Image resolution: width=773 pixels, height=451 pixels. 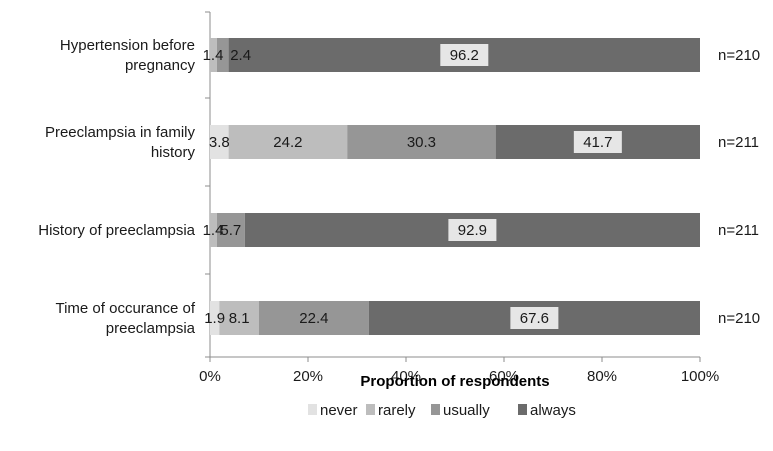 I want to click on category-label: preeclampsia, so click(x=151, y=328).